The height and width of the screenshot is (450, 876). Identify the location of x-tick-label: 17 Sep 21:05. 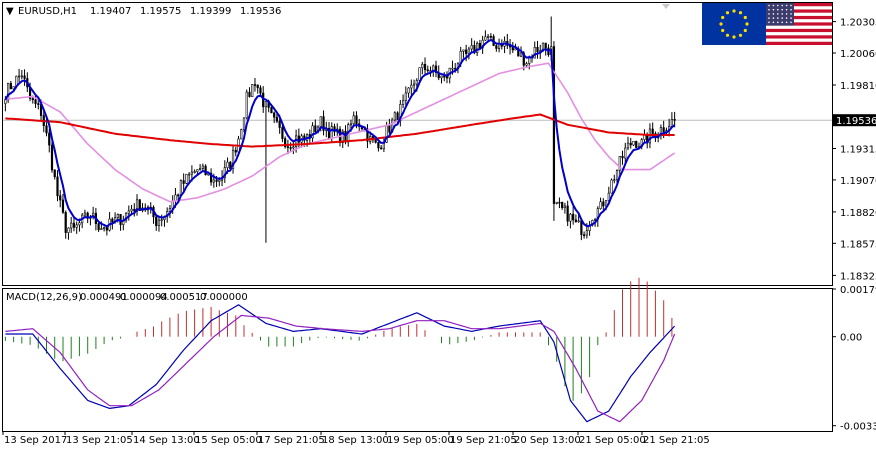
(291, 440).